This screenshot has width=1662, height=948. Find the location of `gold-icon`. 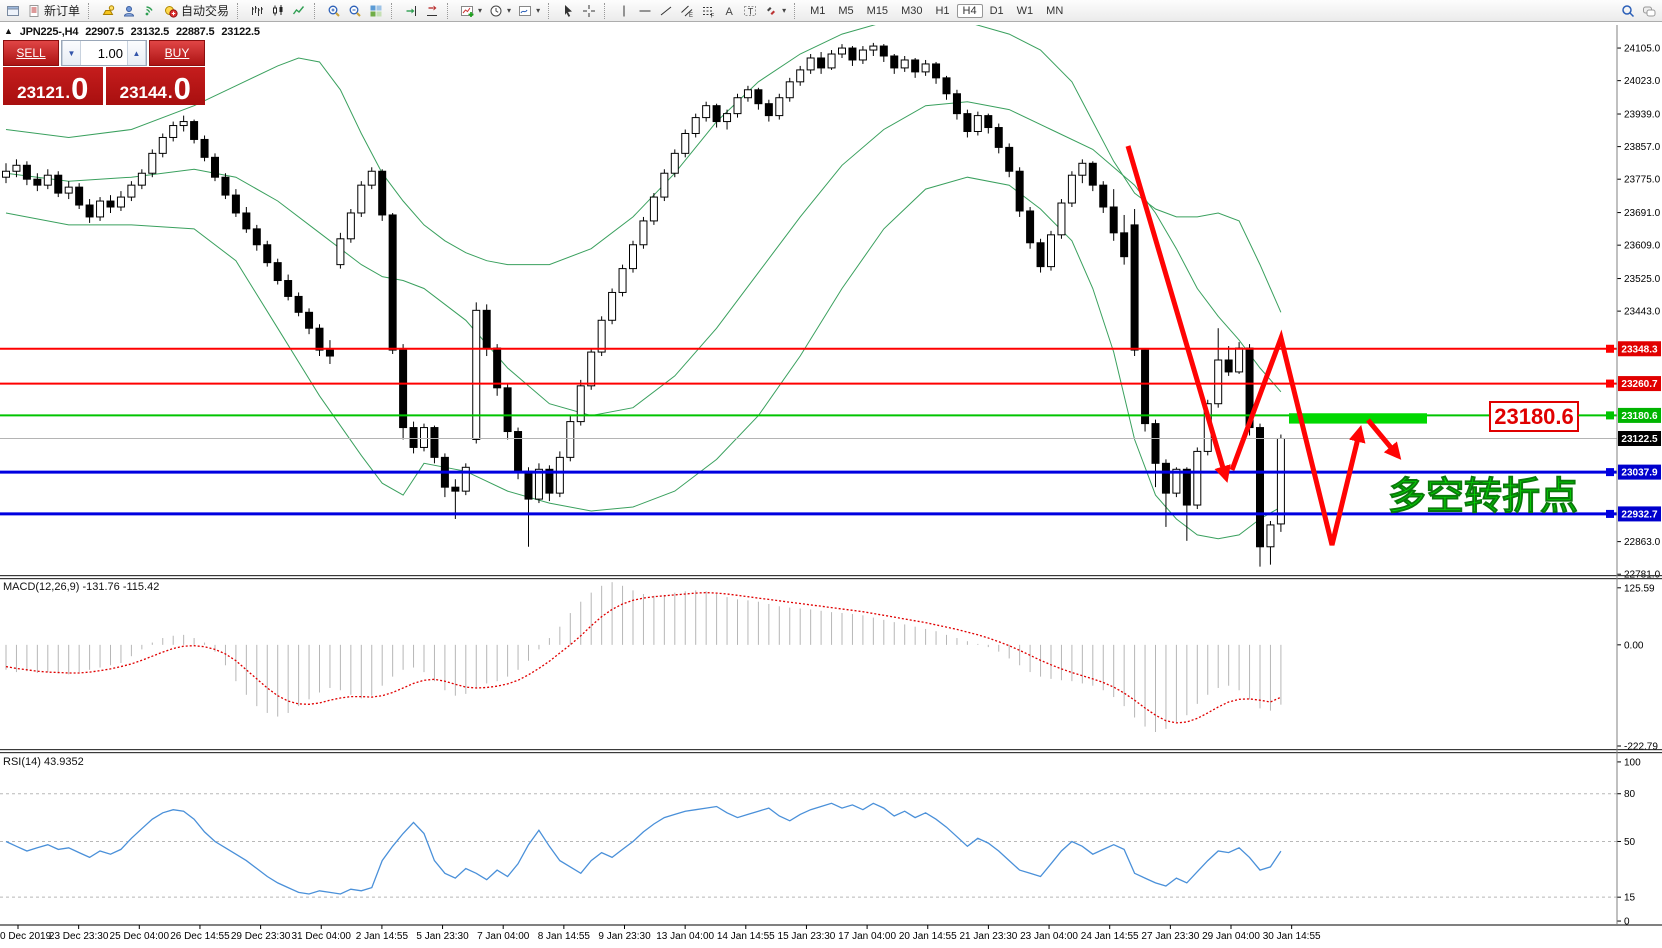

gold-icon is located at coordinates (108, 11).